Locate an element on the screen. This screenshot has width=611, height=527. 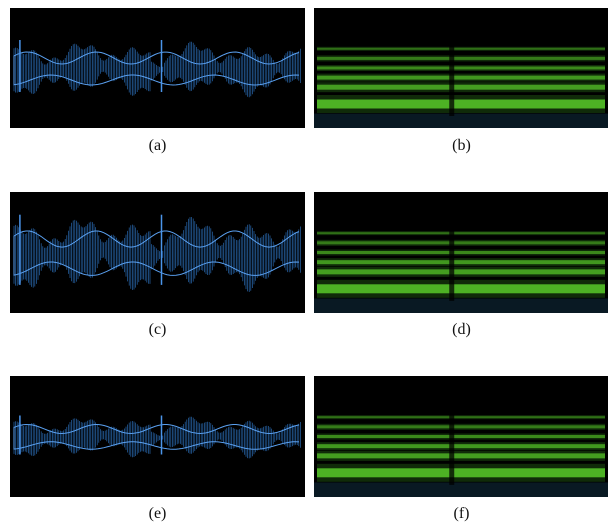
caption: (a) is located at coordinates (157, 145).